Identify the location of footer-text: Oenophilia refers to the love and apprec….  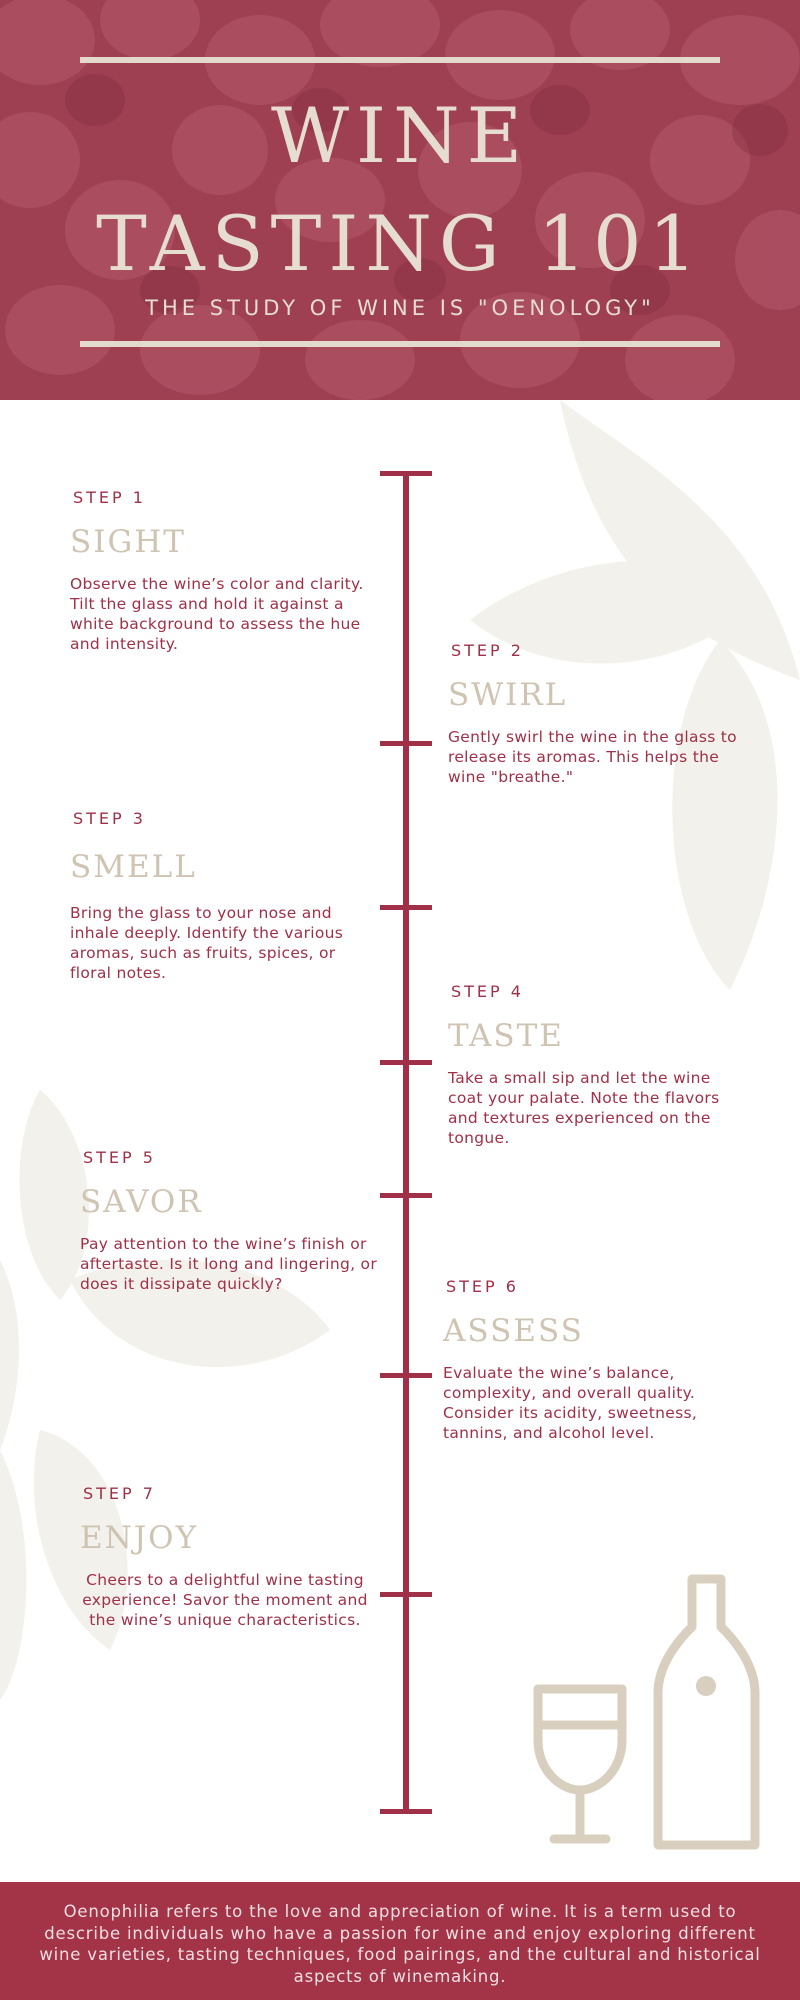
(400, 1944).